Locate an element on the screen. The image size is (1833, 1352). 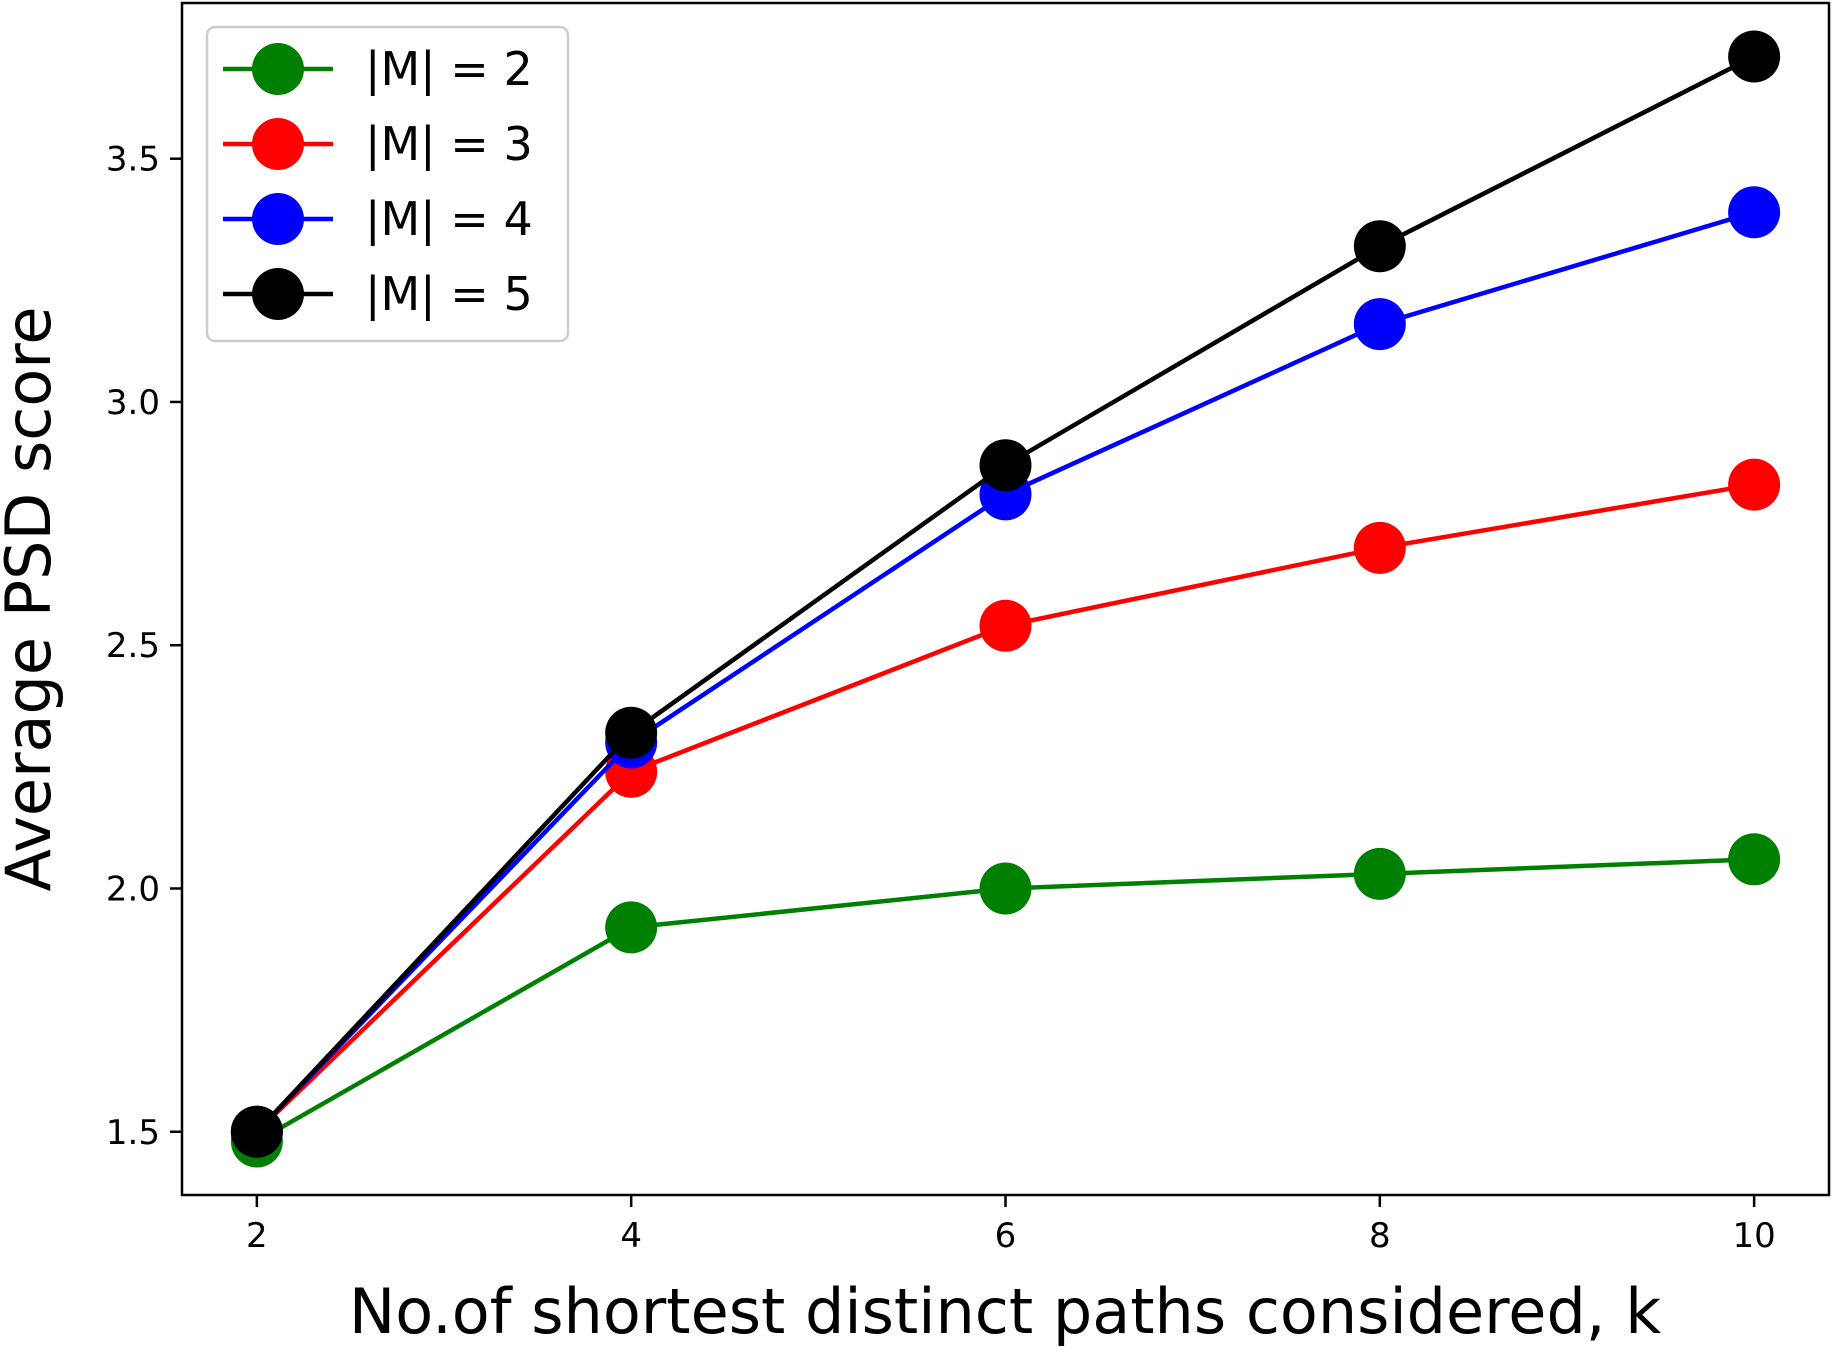
legend-entry: |M| = 3 is located at coordinates (378, 144).